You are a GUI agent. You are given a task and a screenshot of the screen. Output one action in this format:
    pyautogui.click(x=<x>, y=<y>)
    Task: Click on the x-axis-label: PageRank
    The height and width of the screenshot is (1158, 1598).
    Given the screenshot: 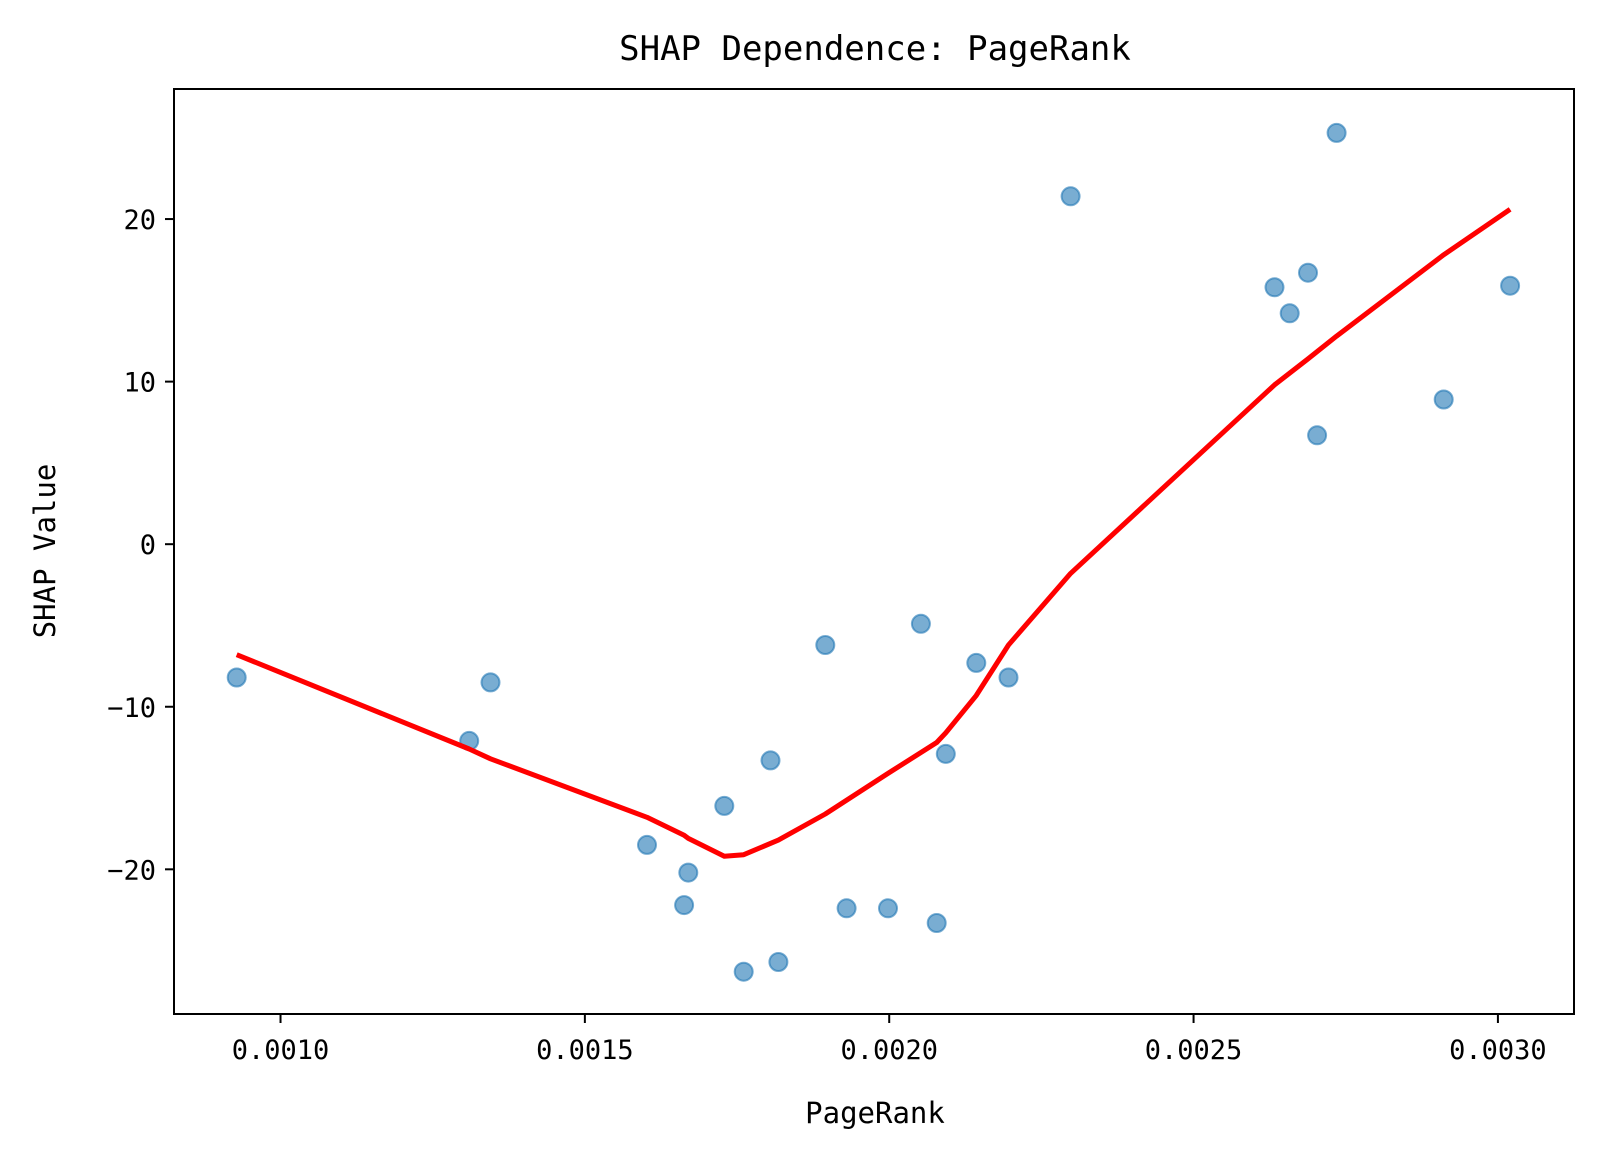 What is the action you would take?
    pyautogui.click(x=875, y=1113)
    